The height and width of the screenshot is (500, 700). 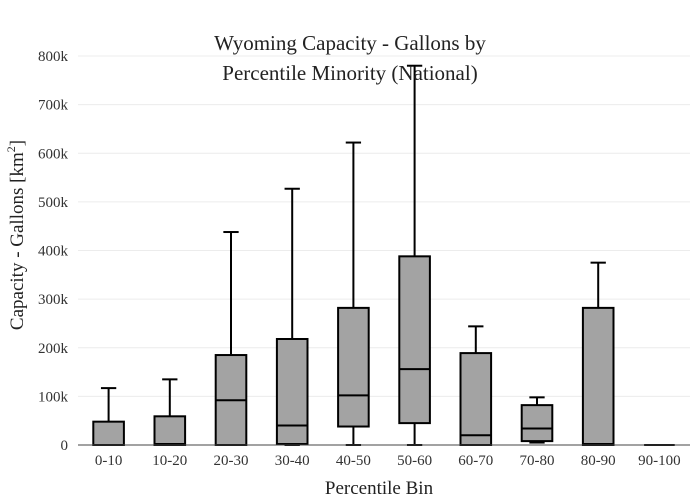 What do you see at coordinates (65, 446) in the screenshot?
I see `y-tick-label: 0` at bounding box center [65, 446].